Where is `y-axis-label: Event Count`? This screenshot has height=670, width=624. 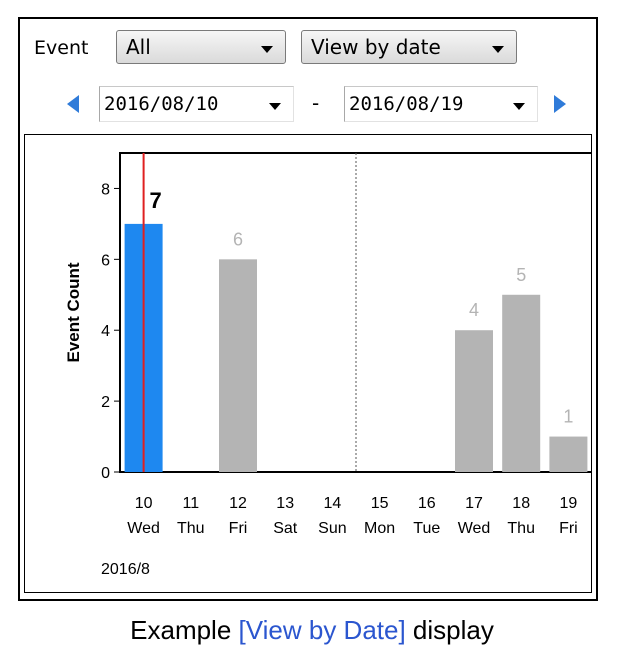
y-axis-label: Event Count is located at coordinates (73, 312).